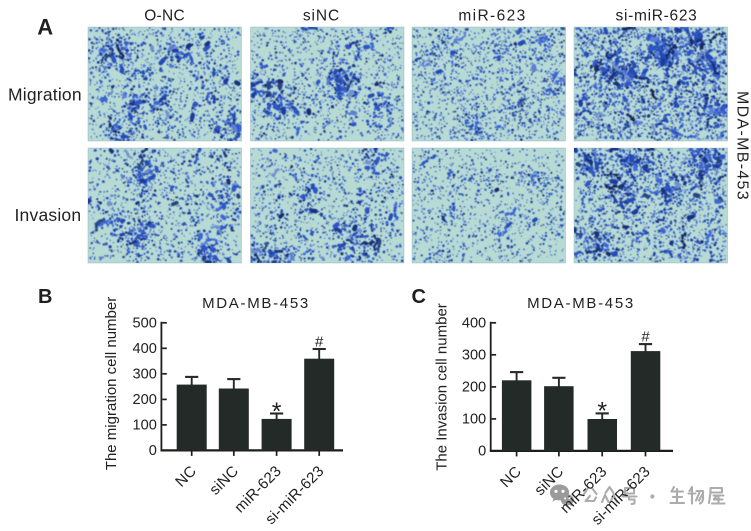 The height and width of the screenshot is (531, 751). I want to click on svg-text: siNC, so click(321, 16).